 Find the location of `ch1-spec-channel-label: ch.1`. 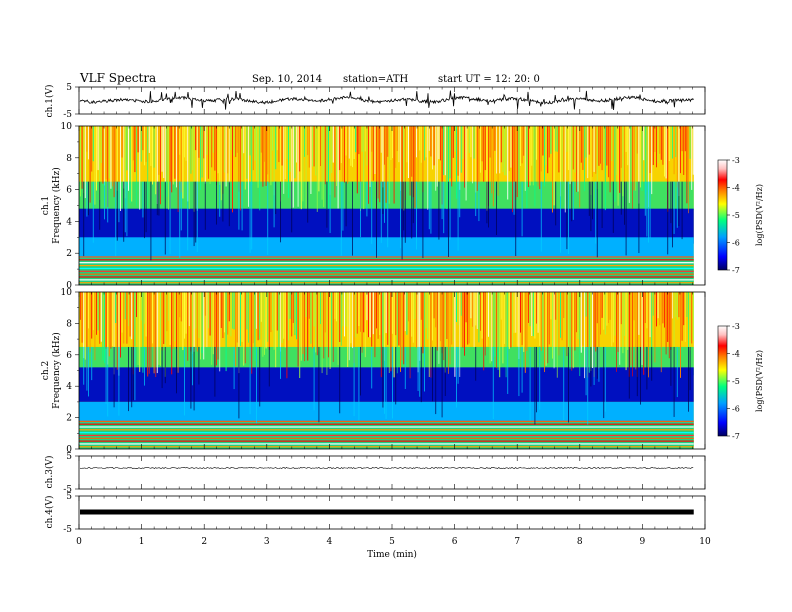

ch1-spec-channel-label: ch.1 is located at coordinates (46, 205).